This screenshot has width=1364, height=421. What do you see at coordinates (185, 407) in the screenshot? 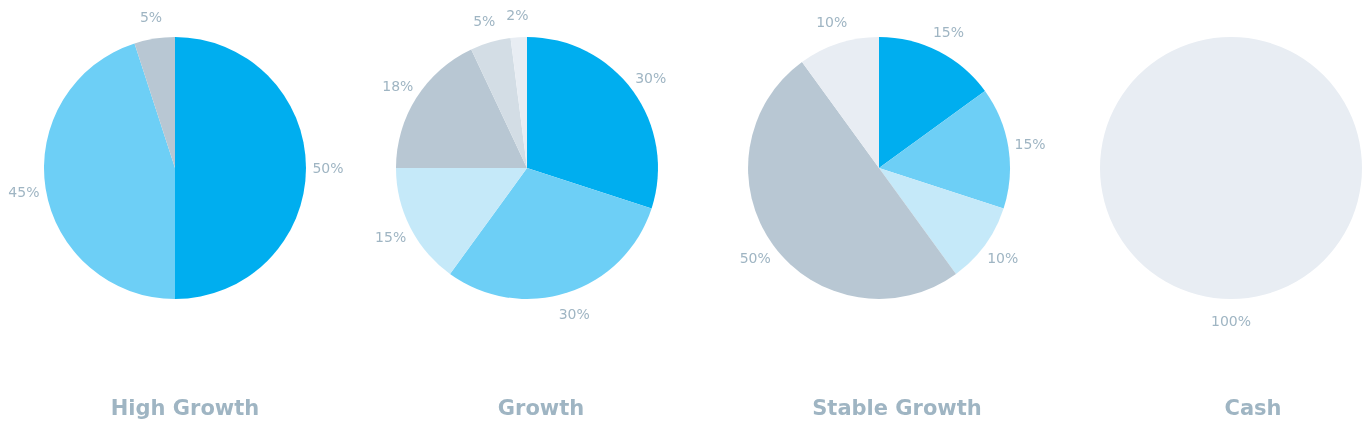
I see `text: High Growth` at bounding box center [185, 407].